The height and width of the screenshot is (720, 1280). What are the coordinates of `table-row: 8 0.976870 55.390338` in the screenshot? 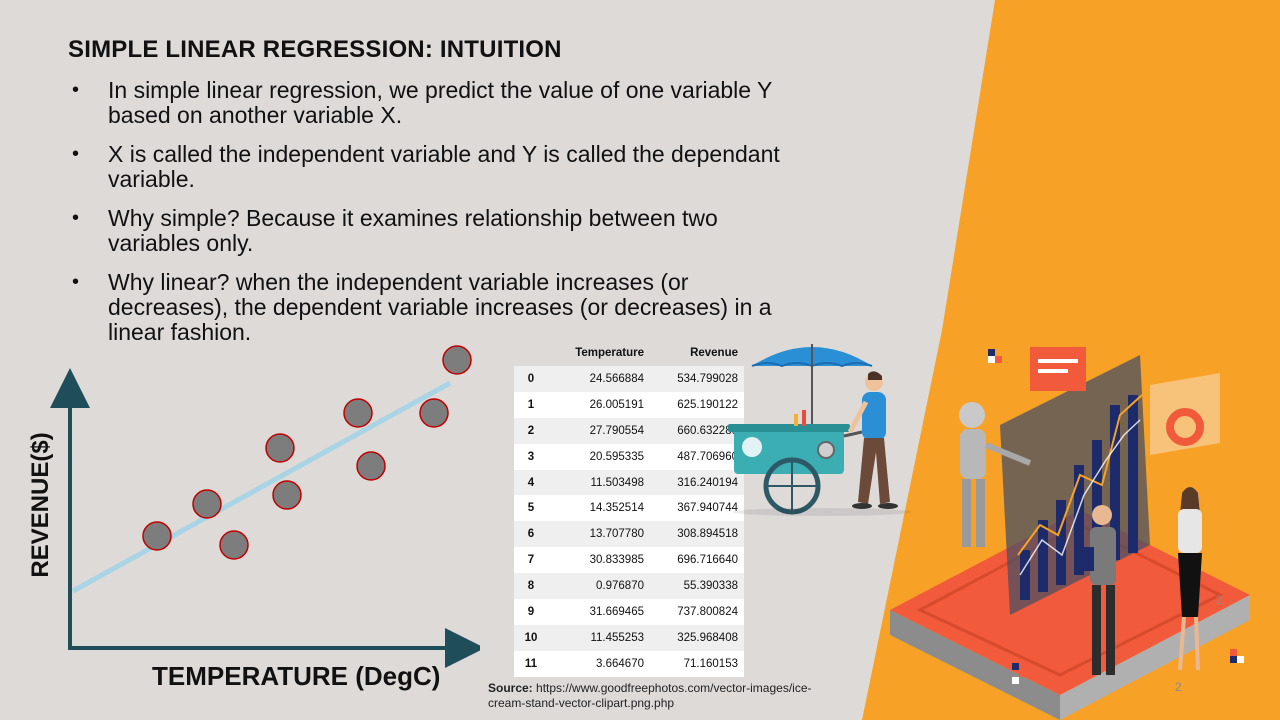 It's located at (629, 586).